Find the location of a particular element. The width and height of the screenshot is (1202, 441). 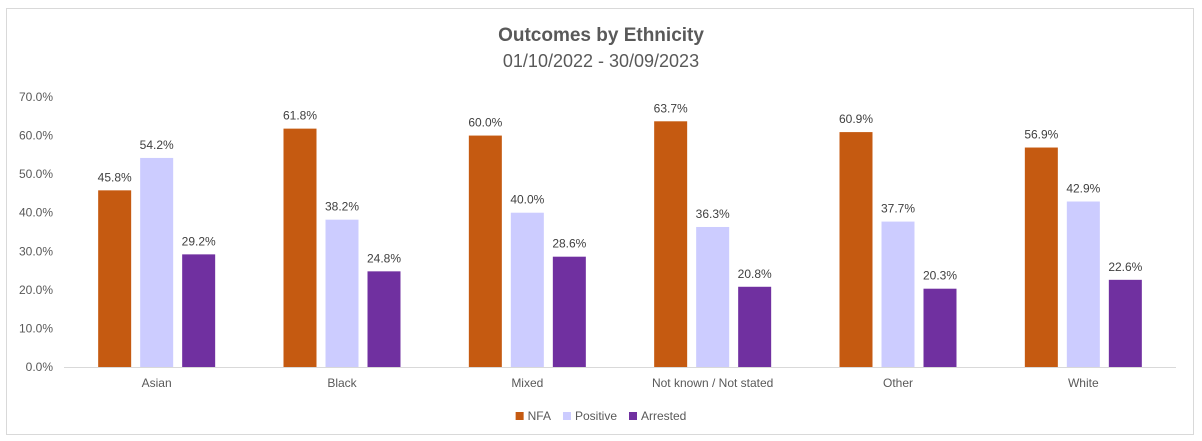

x-tick-label: Asian is located at coordinates (157, 383).